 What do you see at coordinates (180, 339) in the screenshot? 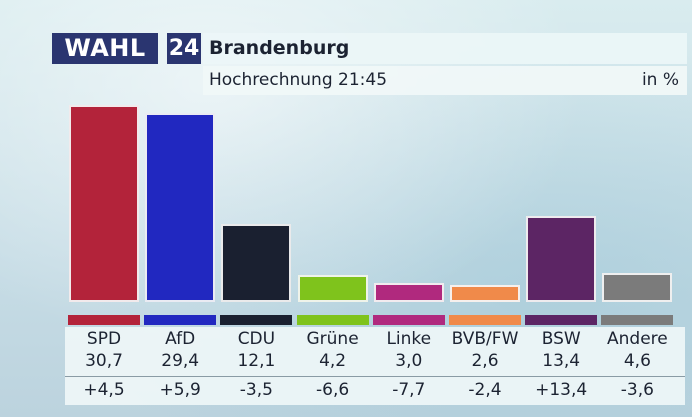
I see `category-label-afd: AfD` at bounding box center [180, 339].